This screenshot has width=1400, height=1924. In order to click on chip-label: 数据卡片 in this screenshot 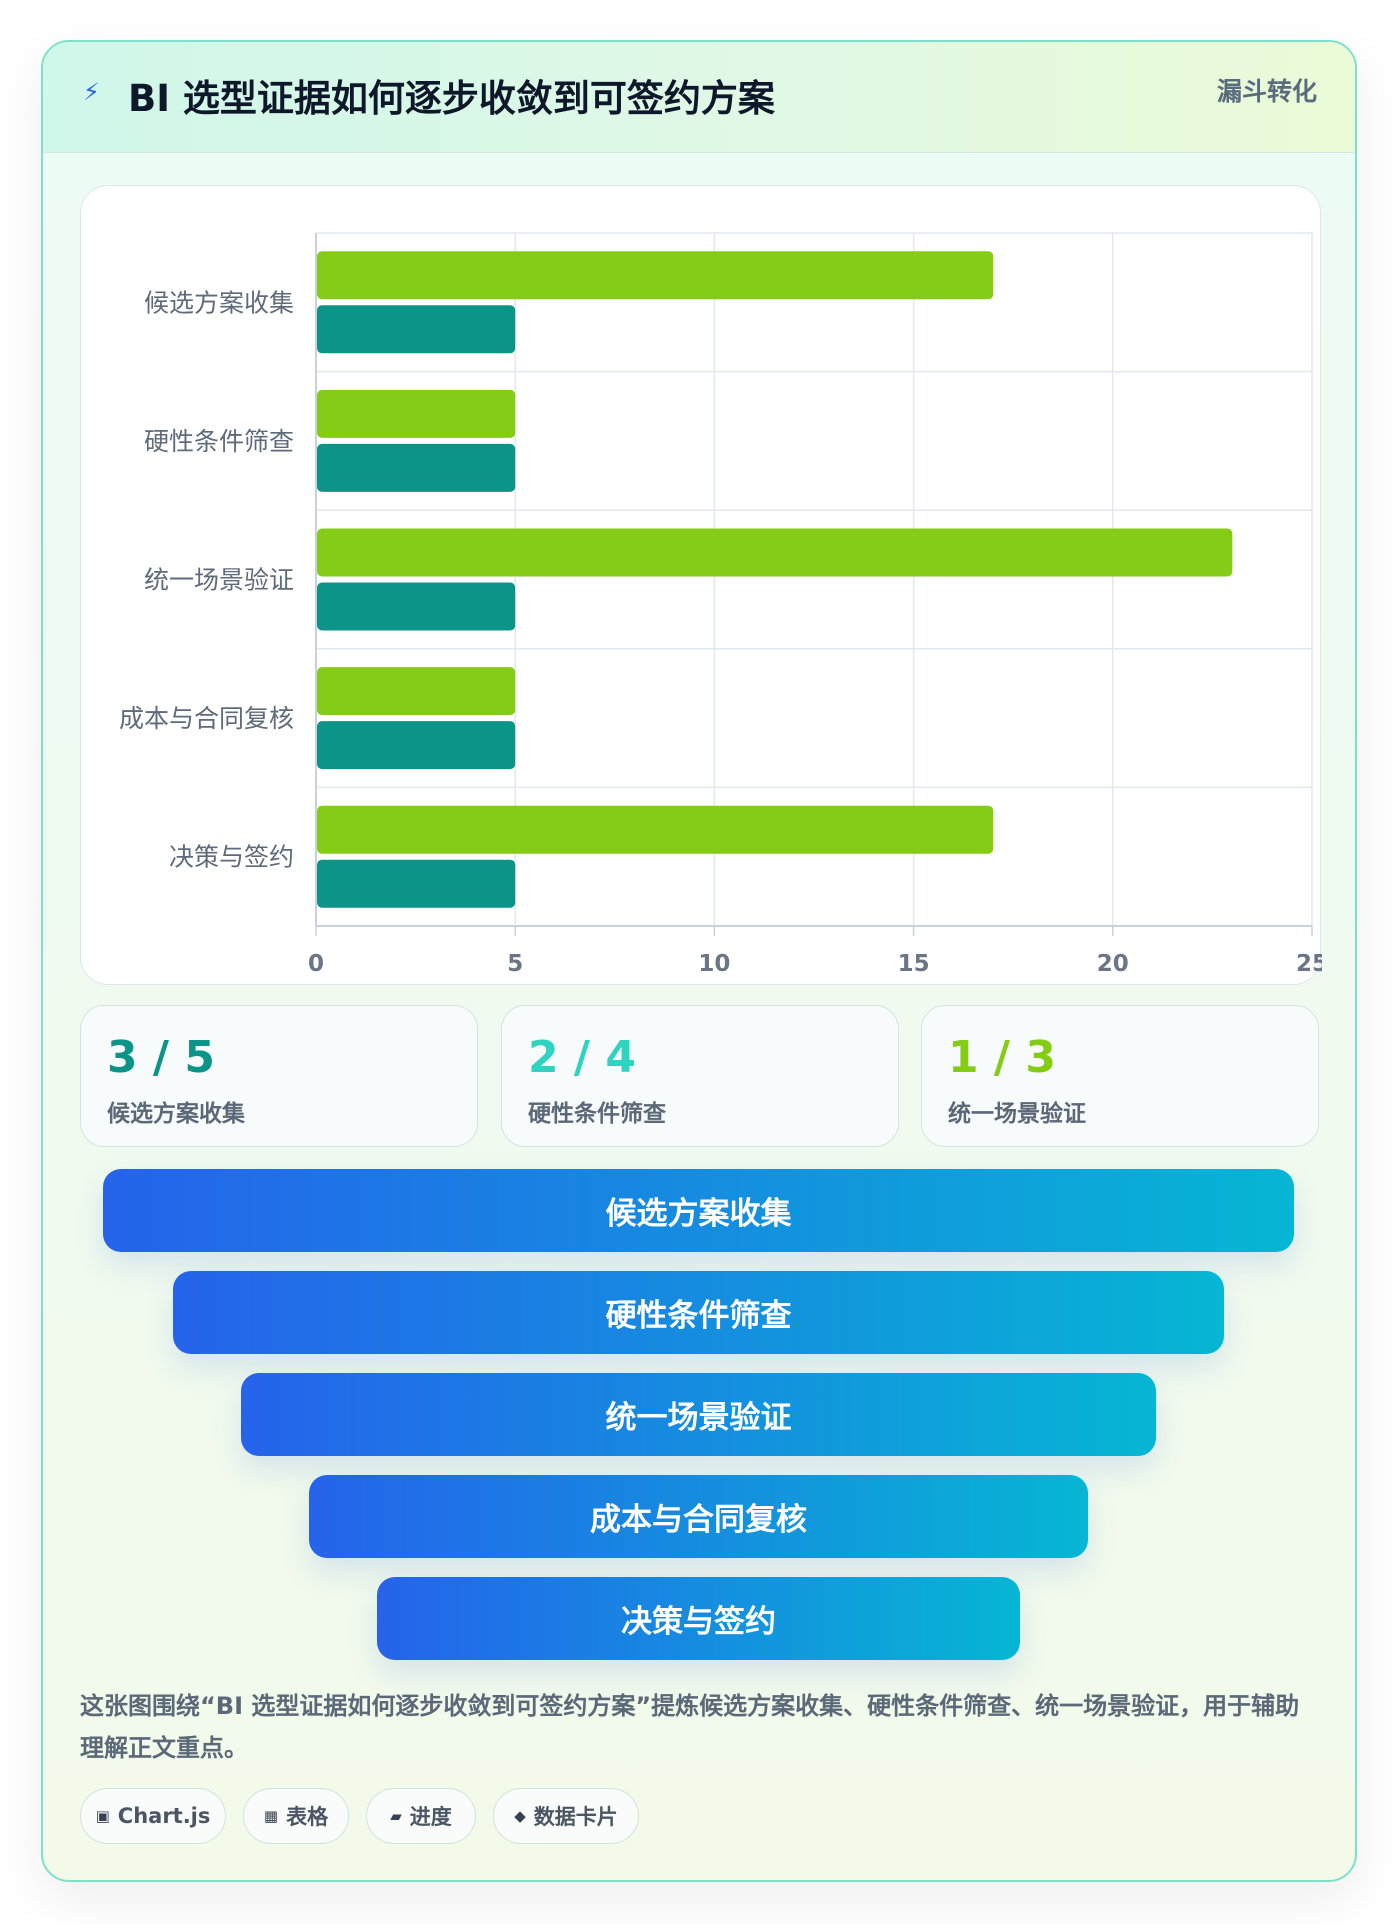, I will do `click(575, 1817)`.